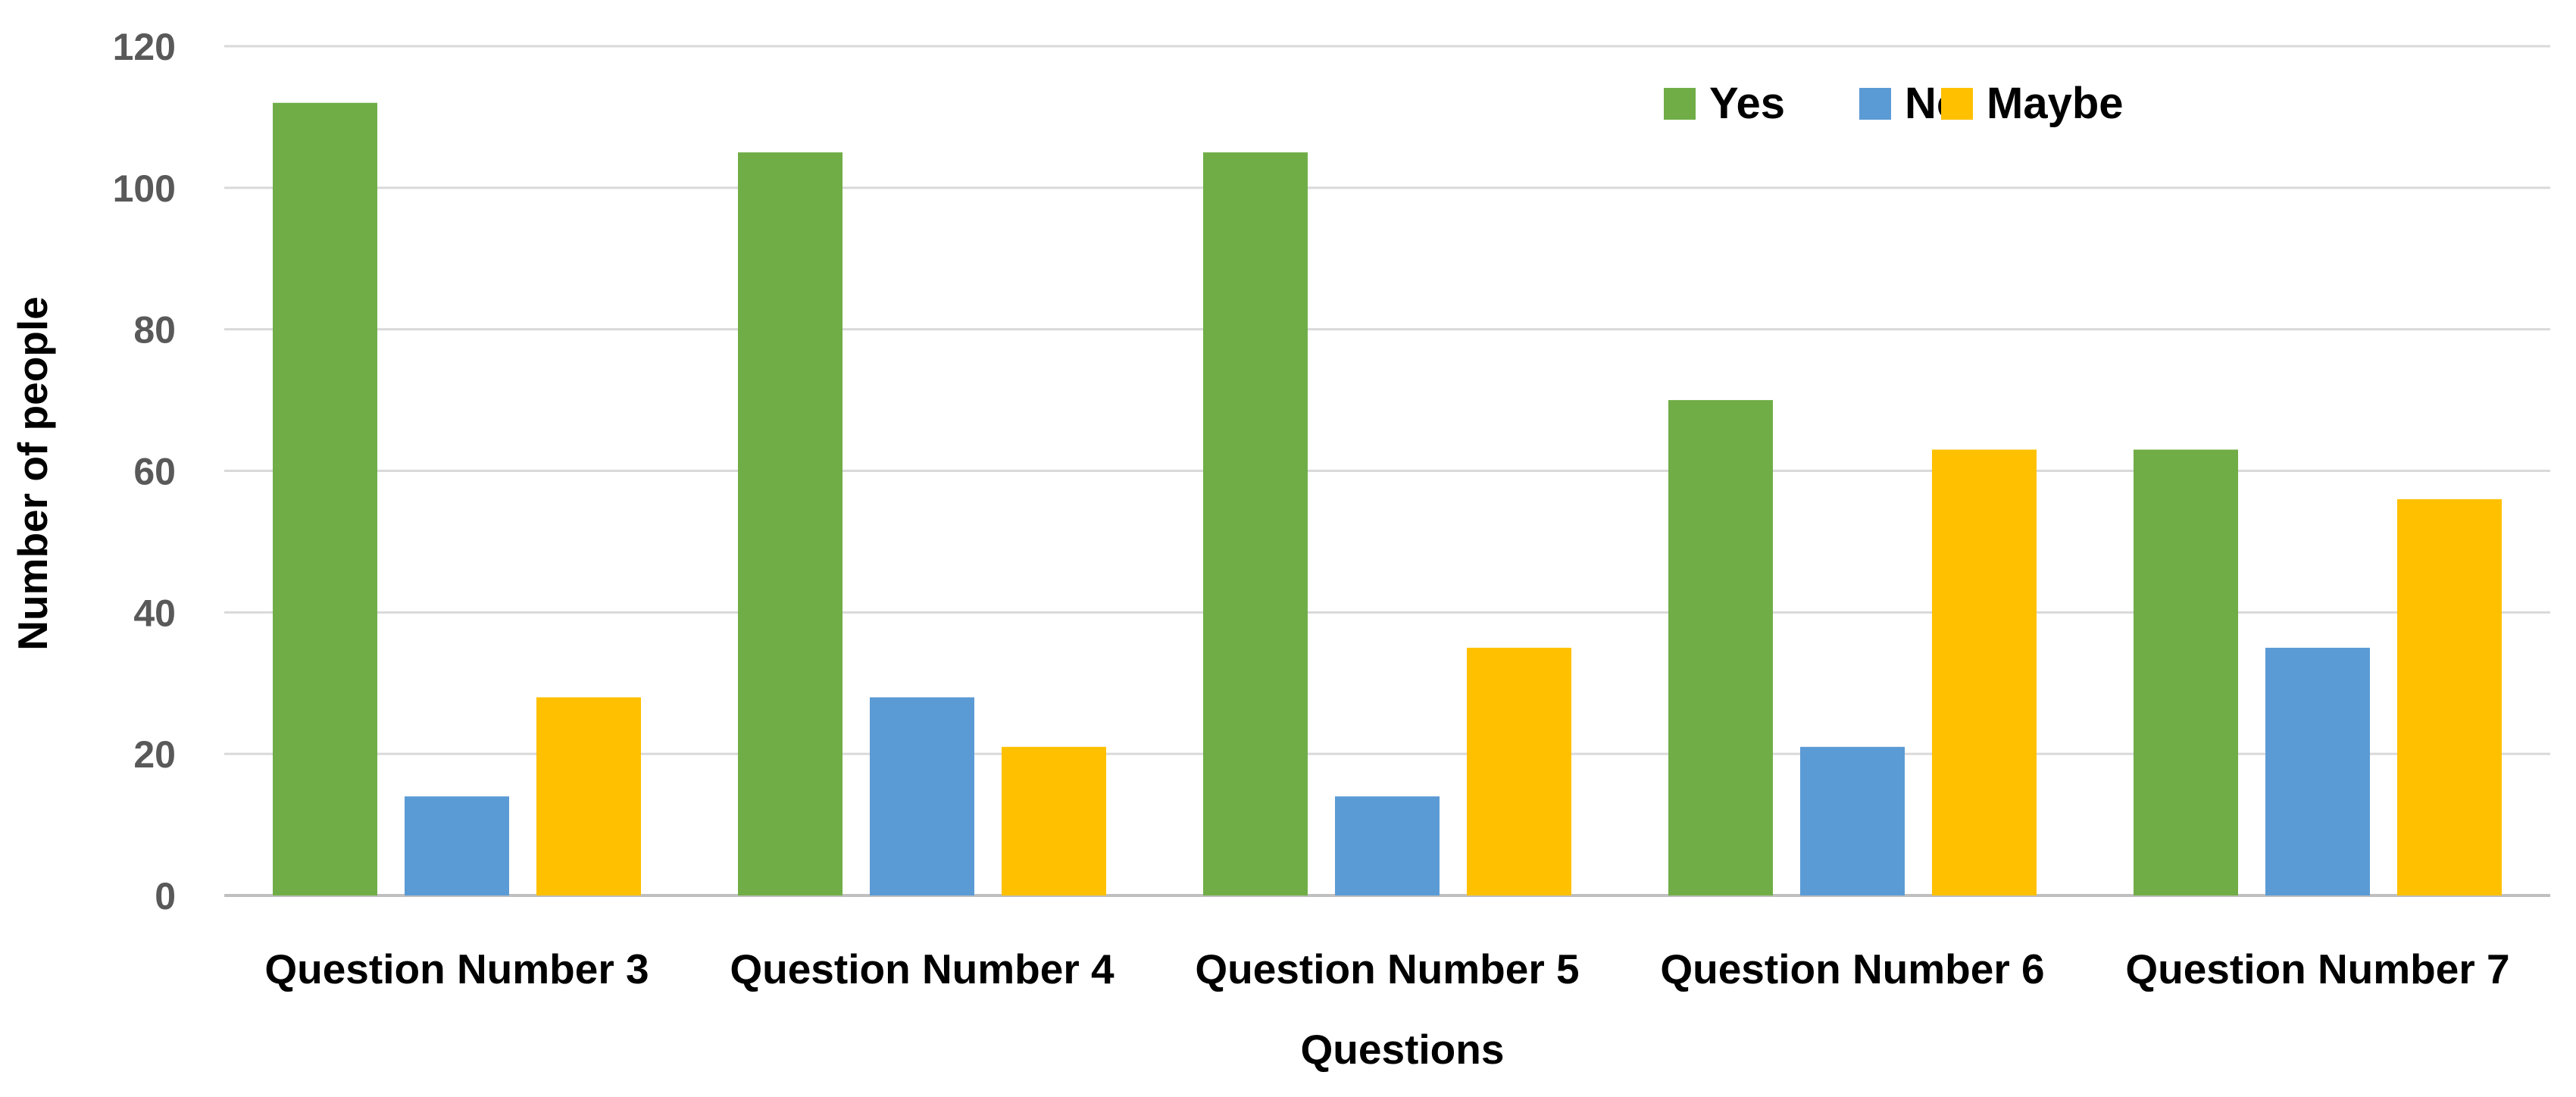 The image size is (2576, 1097). What do you see at coordinates (1680, 104) in the screenshot?
I see `legend-swatch-yes` at bounding box center [1680, 104].